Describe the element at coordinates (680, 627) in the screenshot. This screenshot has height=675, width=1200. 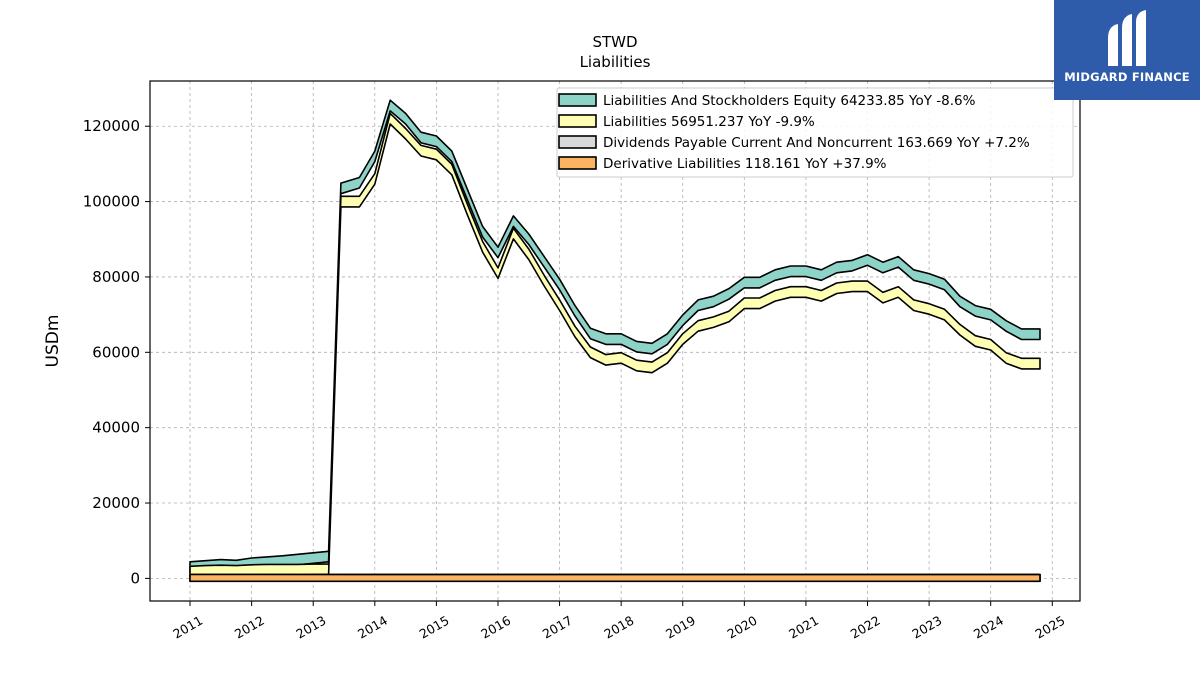
I see `x-tick-label: 2019` at that location.